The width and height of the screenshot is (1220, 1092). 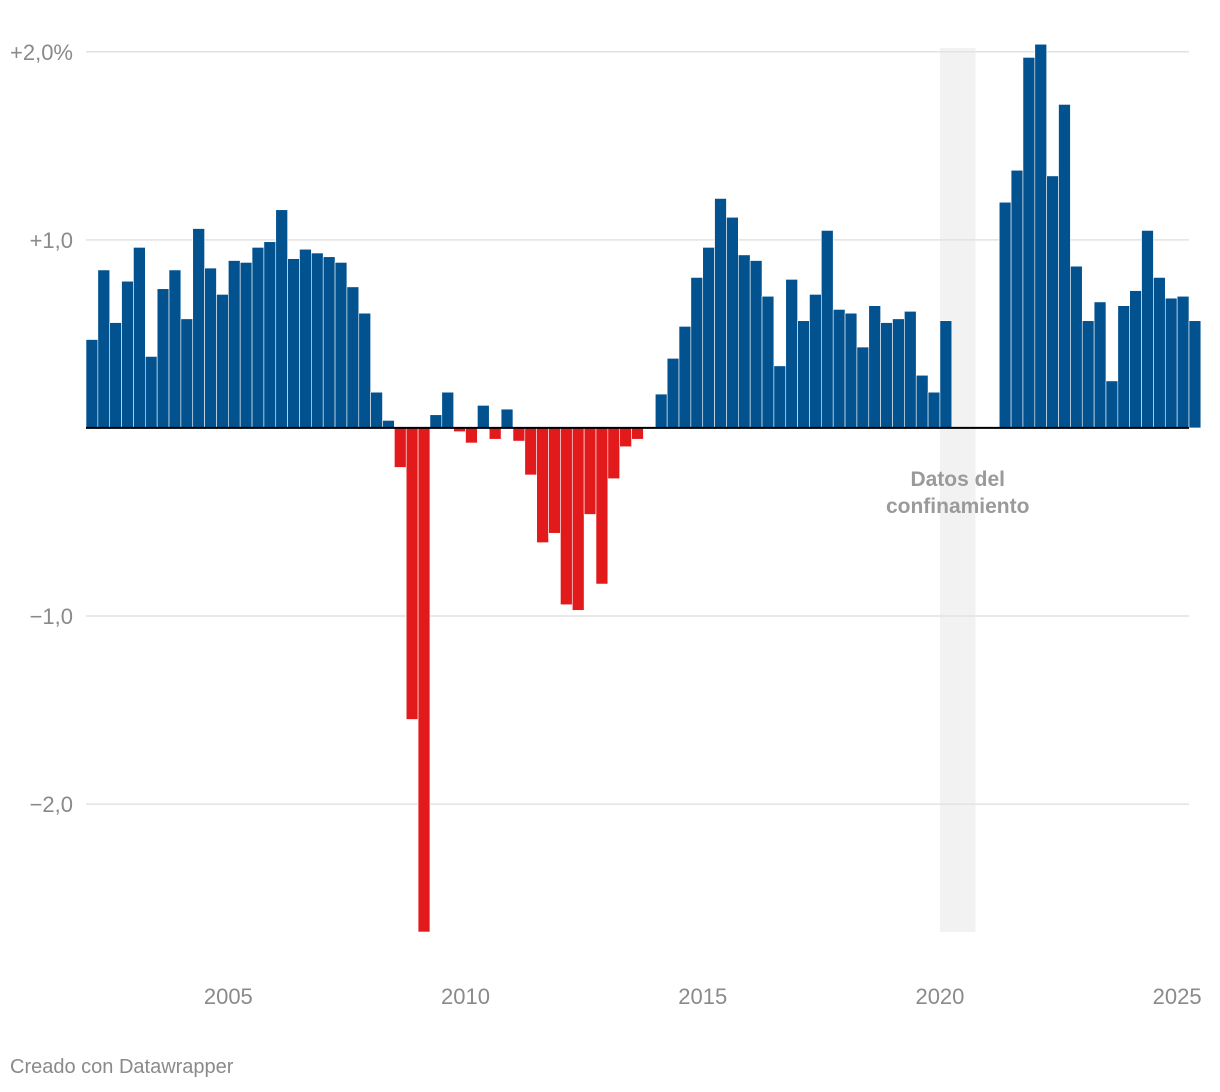 What do you see at coordinates (41, 52) in the screenshot?
I see `y-tick-label: +2,0%` at bounding box center [41, 52].